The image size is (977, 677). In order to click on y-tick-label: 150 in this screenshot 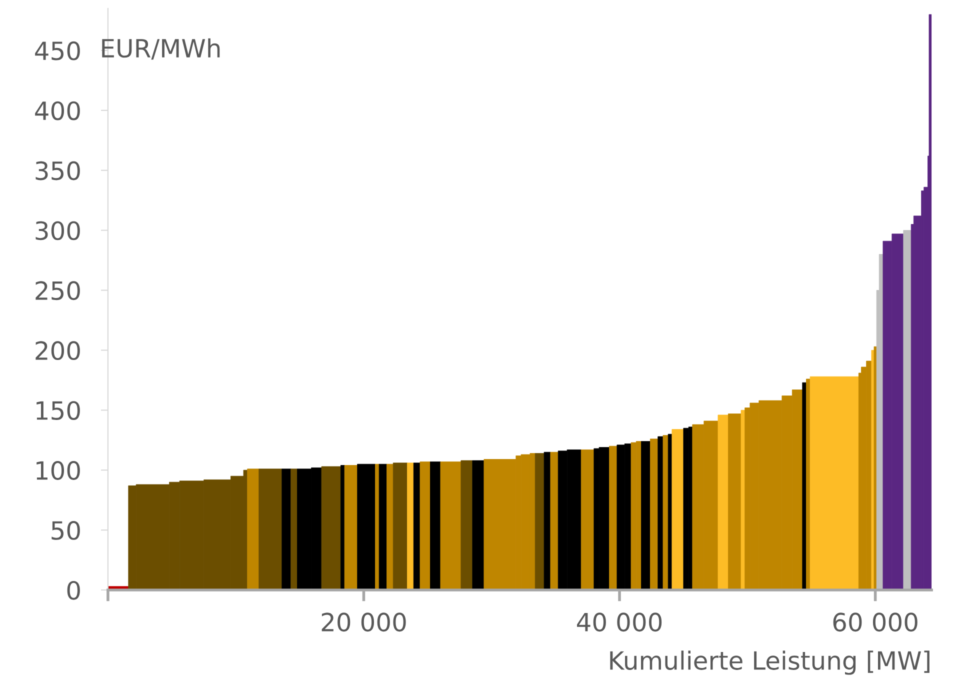, I will do `click(58, 410)`.